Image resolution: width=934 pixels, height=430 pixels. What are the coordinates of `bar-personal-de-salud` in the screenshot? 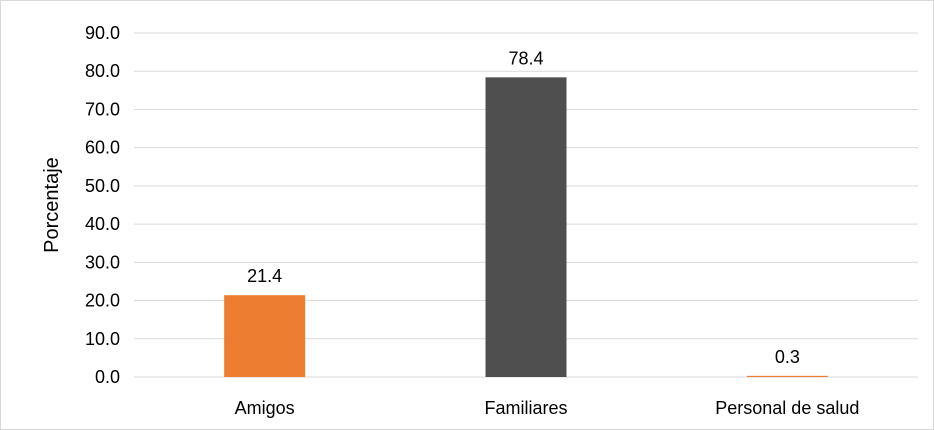 It's located at (787, 376).